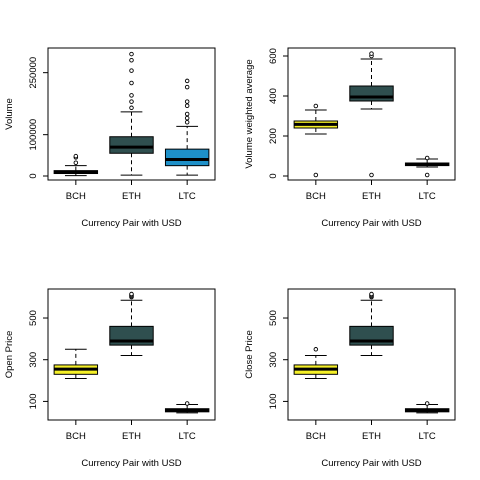 The width and height of the screenshot is (480, 480). I want to click on y-tick-label: 200, so click(273, 136).